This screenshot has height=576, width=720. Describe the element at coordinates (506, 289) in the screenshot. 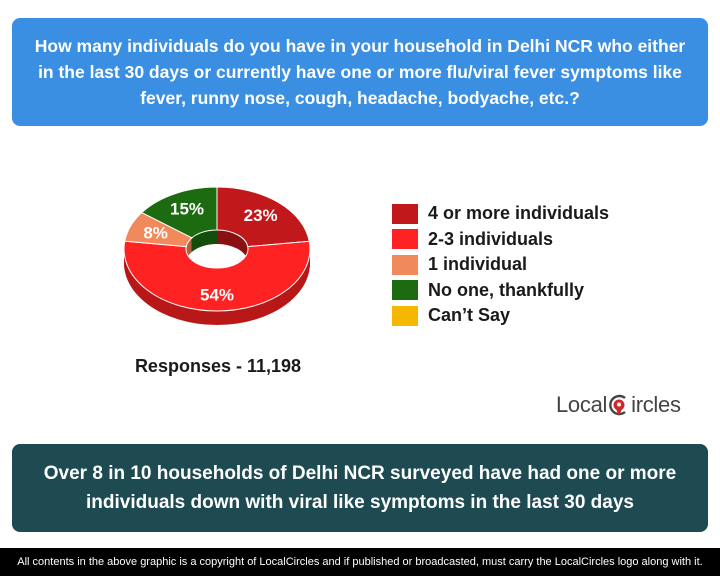

I see `legend-label: No one, thankfully` at that location.